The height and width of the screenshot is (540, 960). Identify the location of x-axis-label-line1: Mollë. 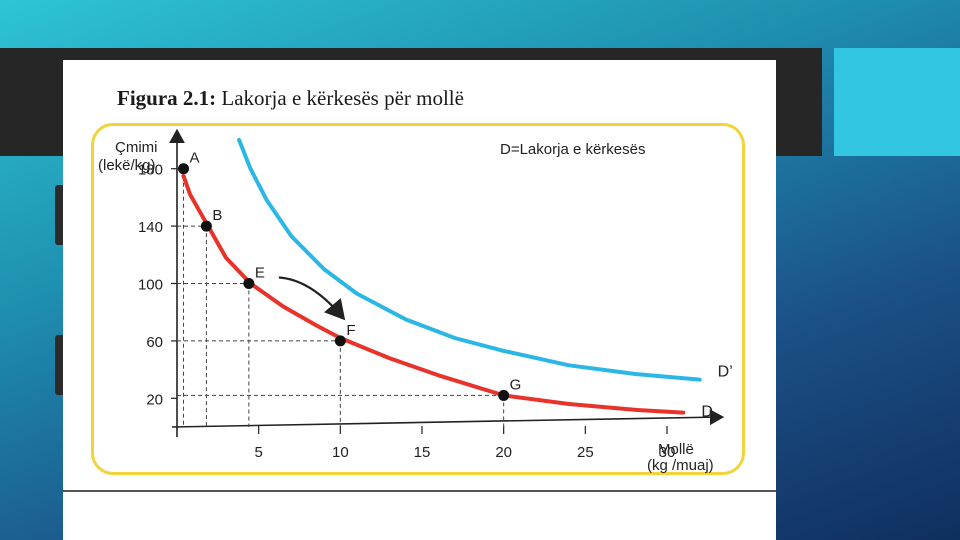
(676, 449).